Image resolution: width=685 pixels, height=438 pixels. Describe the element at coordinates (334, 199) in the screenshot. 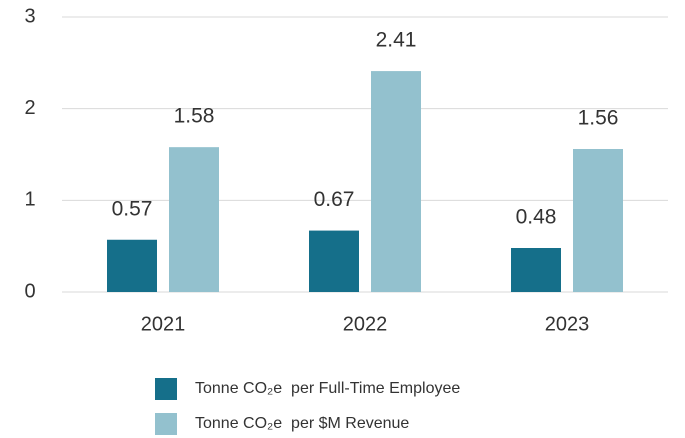

I see `value-label: 0.67` at that location.